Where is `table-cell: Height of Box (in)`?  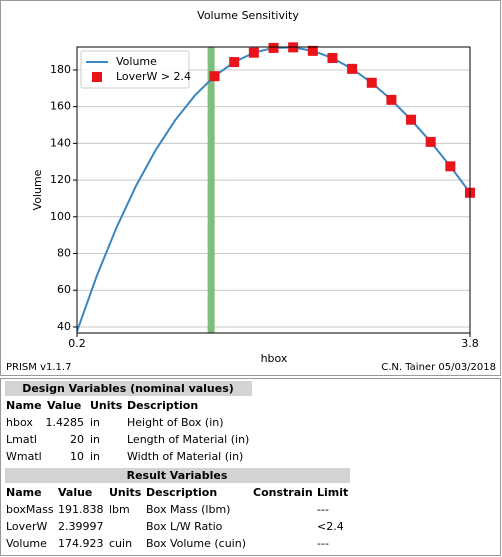 table-cell: Height of Box (in) is located at coordinates (175, 422).